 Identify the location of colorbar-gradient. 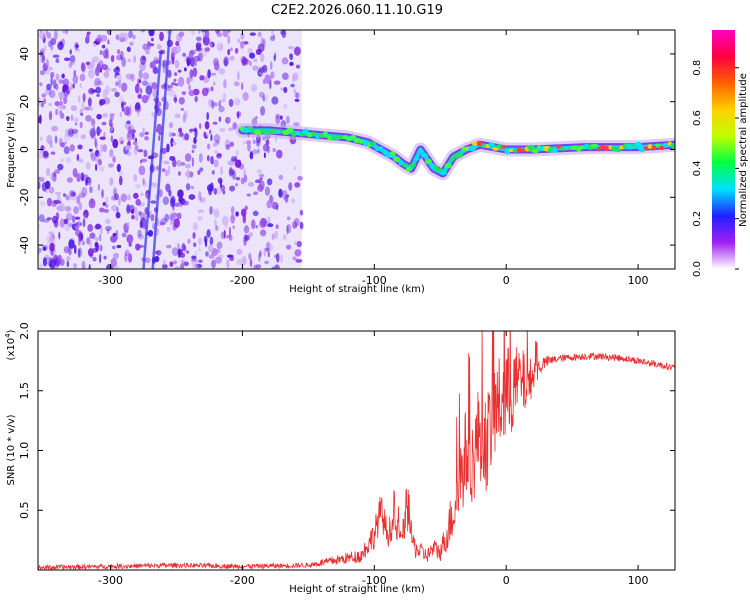
(723, 149).